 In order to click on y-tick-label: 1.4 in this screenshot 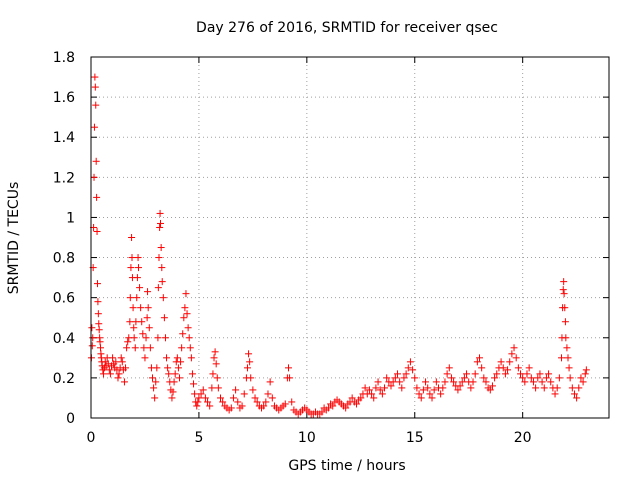, I will do `click(64, 138)`.